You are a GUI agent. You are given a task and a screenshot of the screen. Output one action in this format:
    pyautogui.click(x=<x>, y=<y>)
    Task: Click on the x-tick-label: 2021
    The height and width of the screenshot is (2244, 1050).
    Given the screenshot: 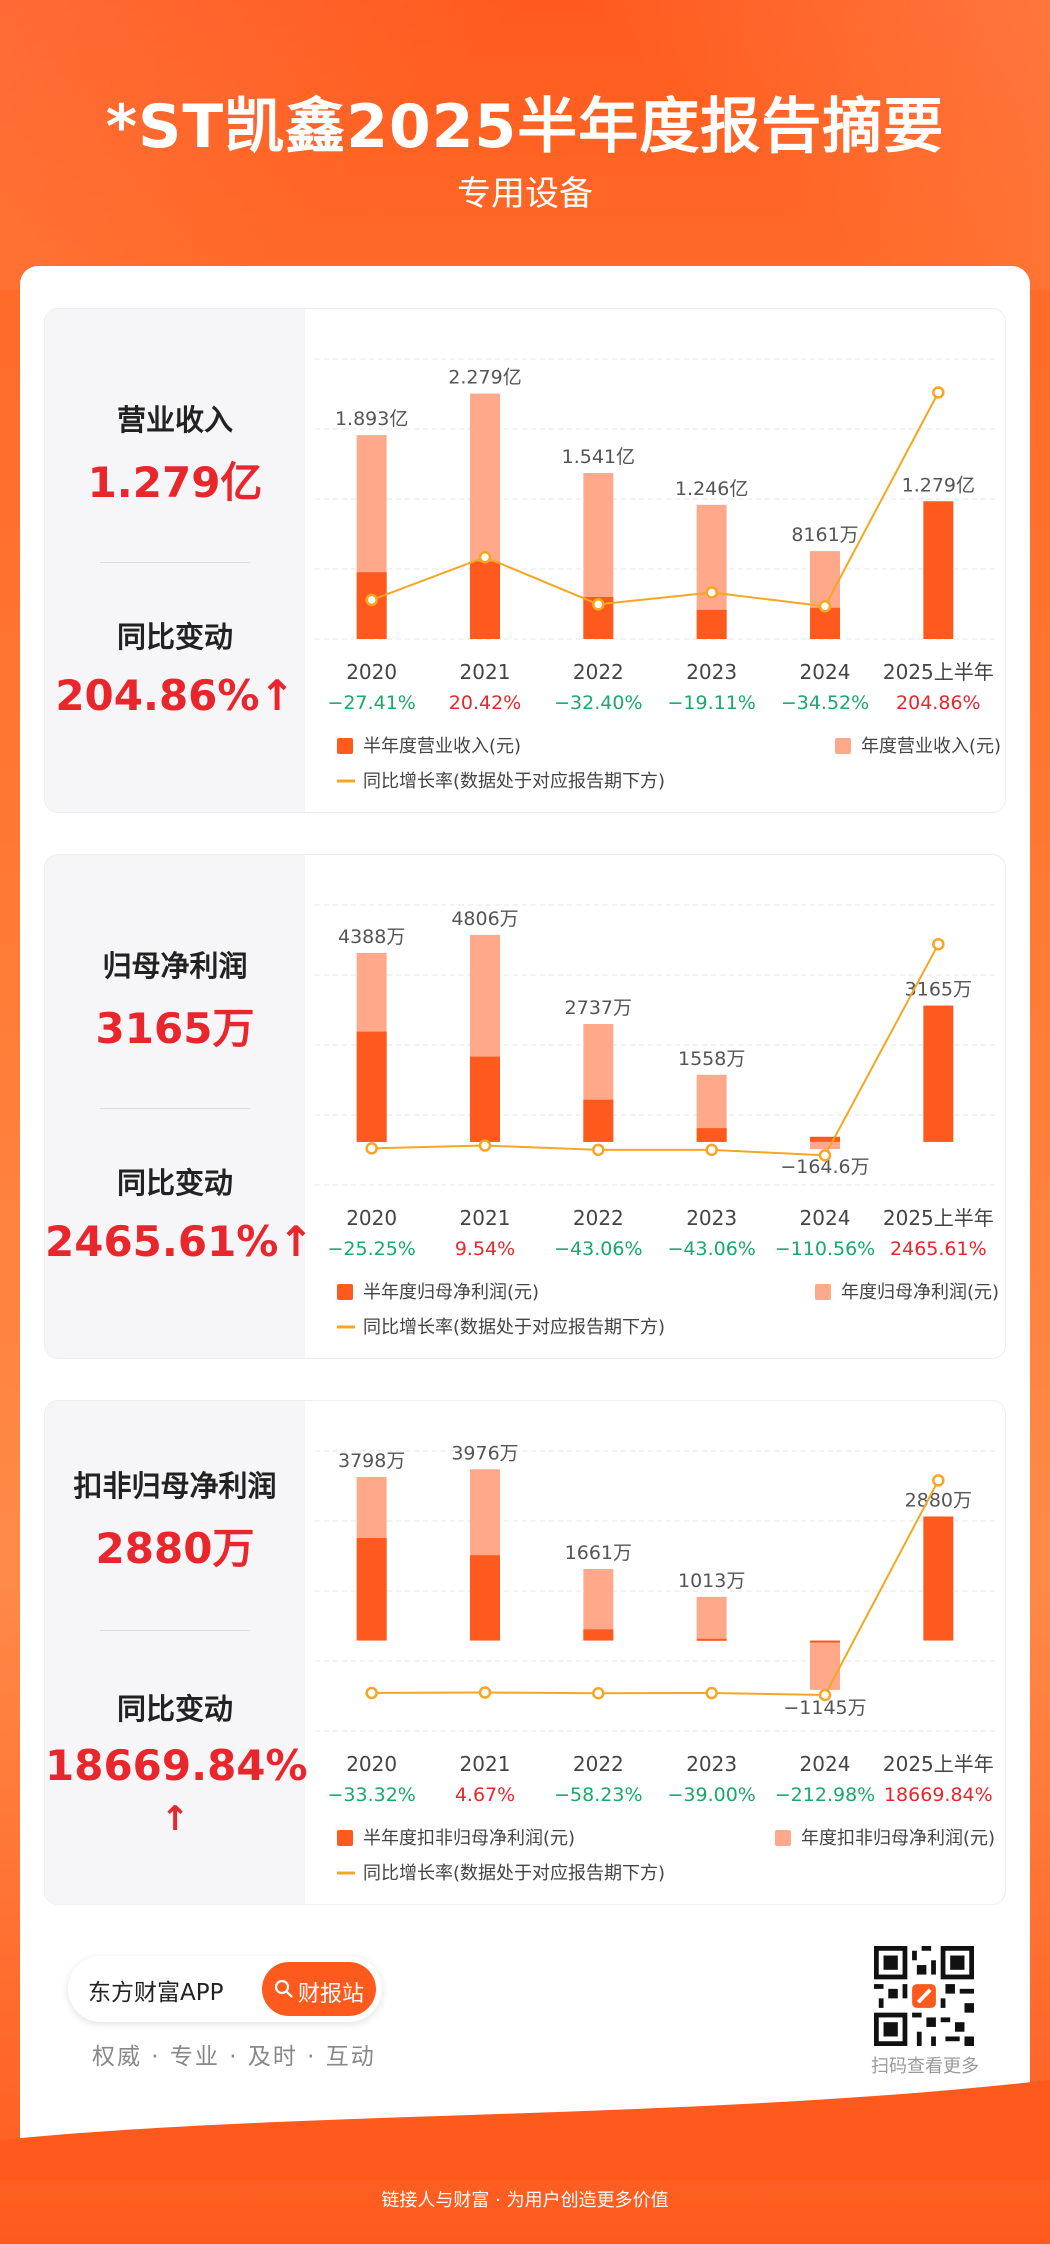 What is the action you would take?
    pyautogui.click(x=485, y=1218)
    